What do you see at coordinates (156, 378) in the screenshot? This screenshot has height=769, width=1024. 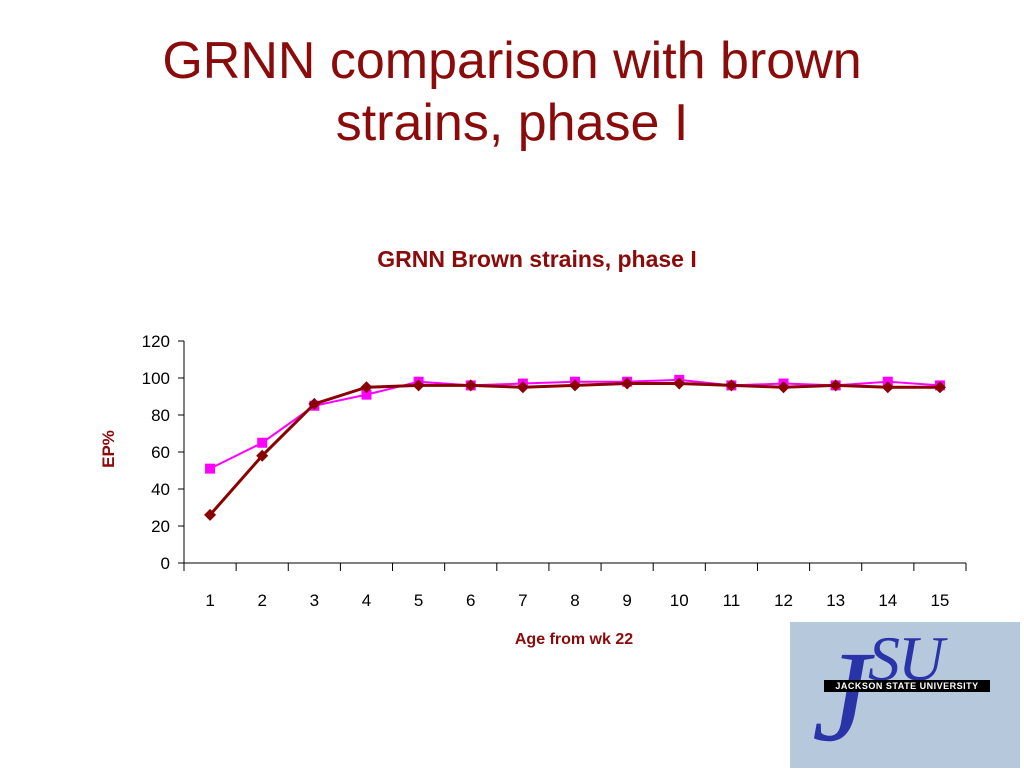 I see `y-tick-label: 100` at bounding box center [156, 378].